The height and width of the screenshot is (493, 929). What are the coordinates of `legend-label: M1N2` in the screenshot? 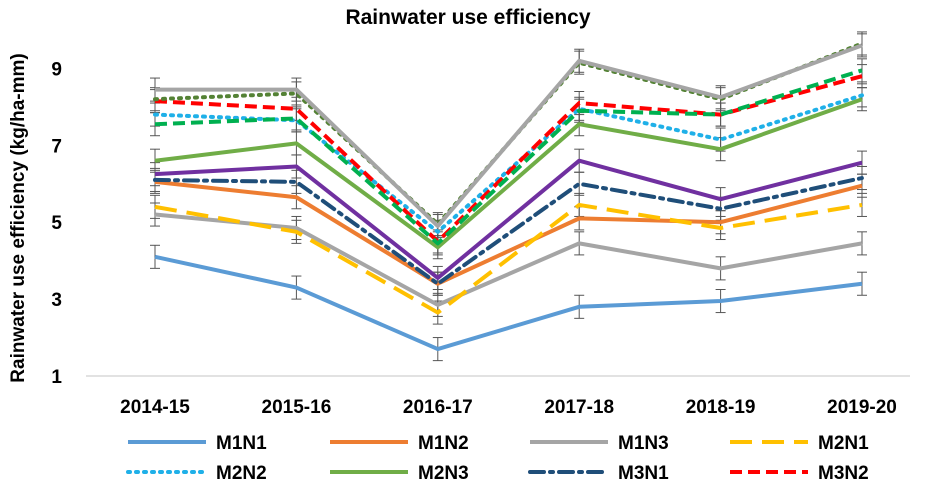 It's located at (443, 443).